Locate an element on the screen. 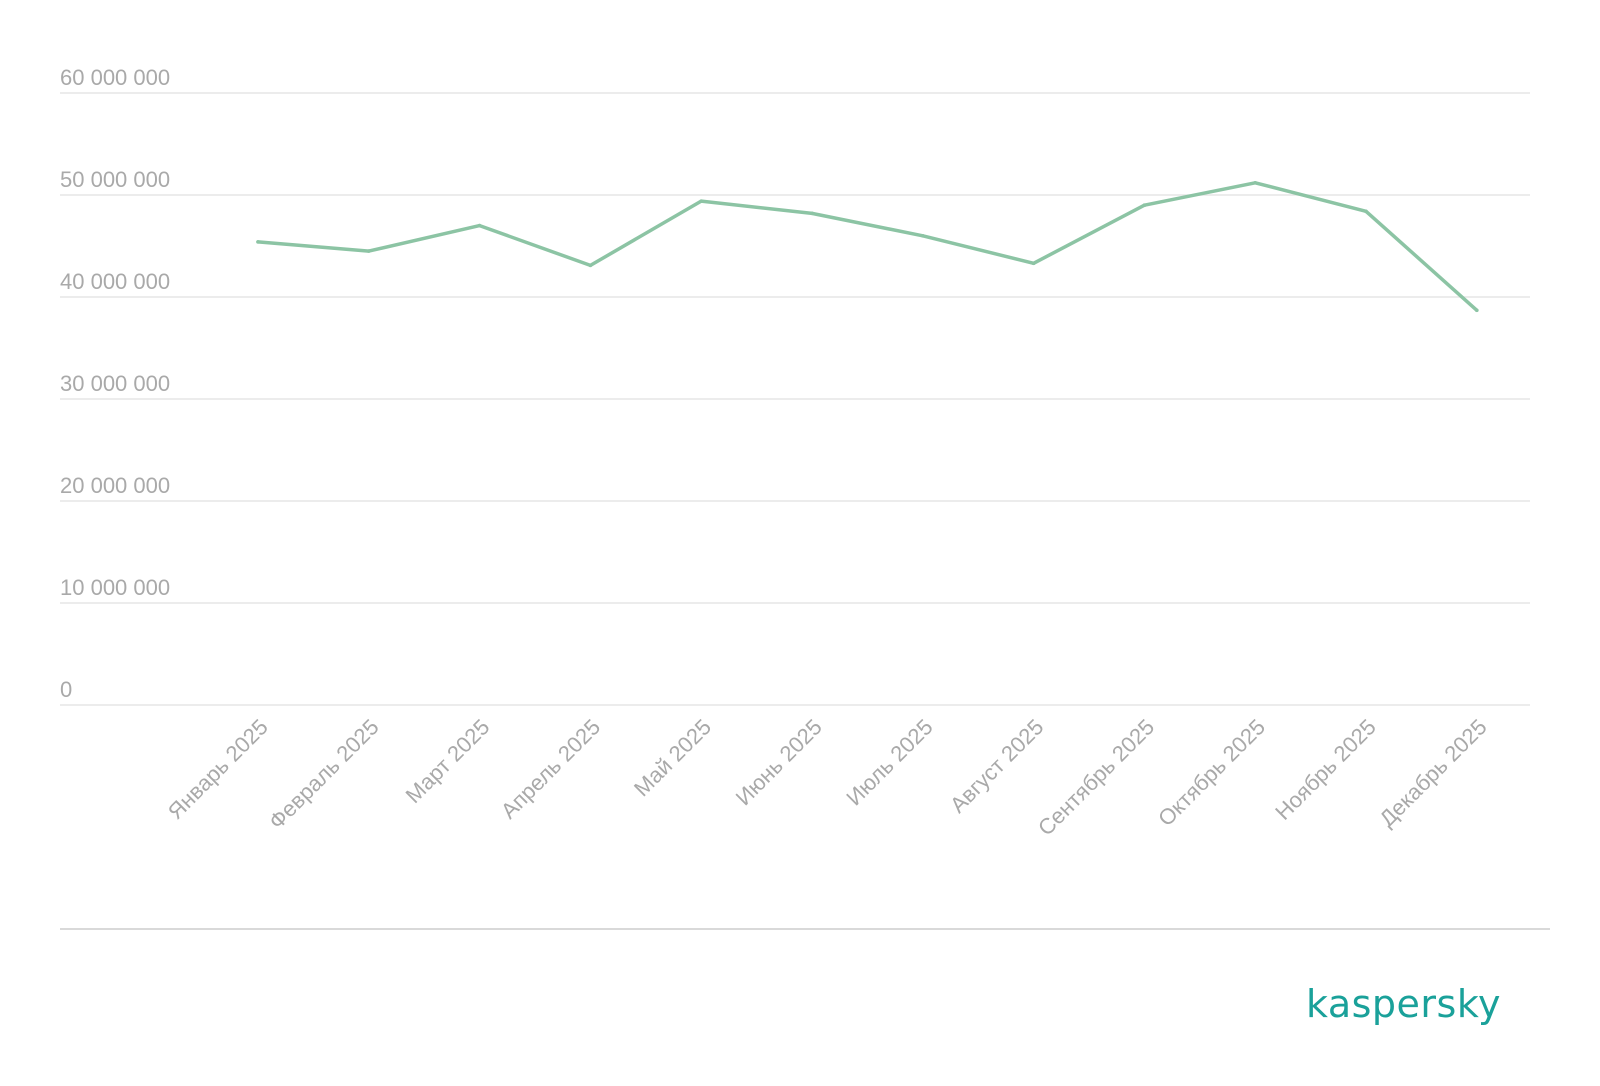 This screenshot has width=1600, height=1086. y-tick-label: 50 000 000 is located at coordinates (115, 179).